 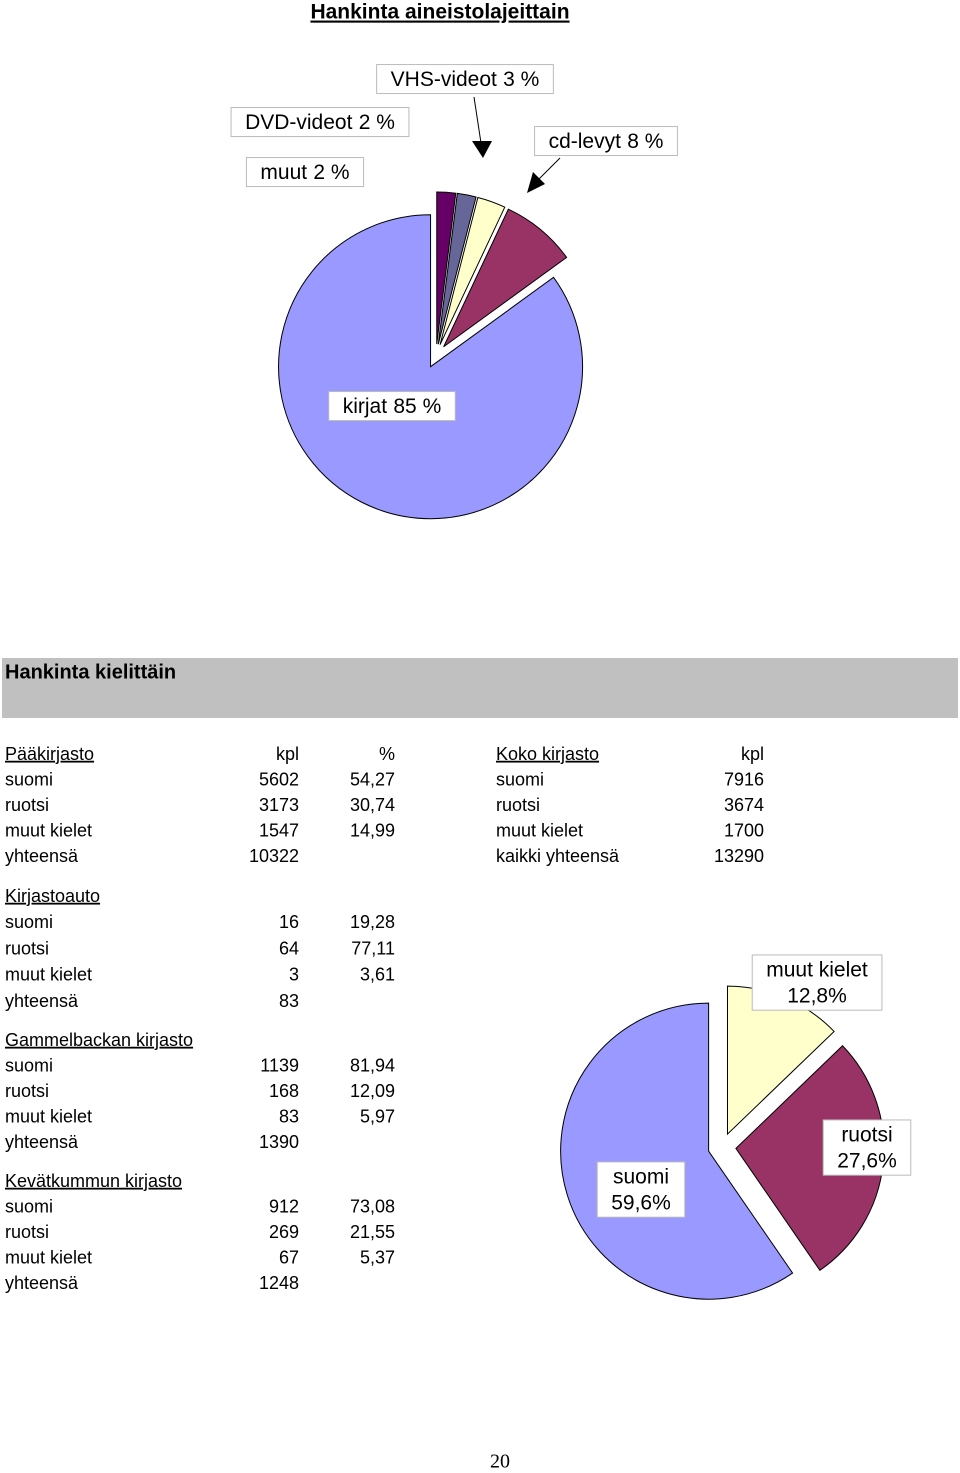 I want to click on cell: 5,97, so click(x=377, y=1116).